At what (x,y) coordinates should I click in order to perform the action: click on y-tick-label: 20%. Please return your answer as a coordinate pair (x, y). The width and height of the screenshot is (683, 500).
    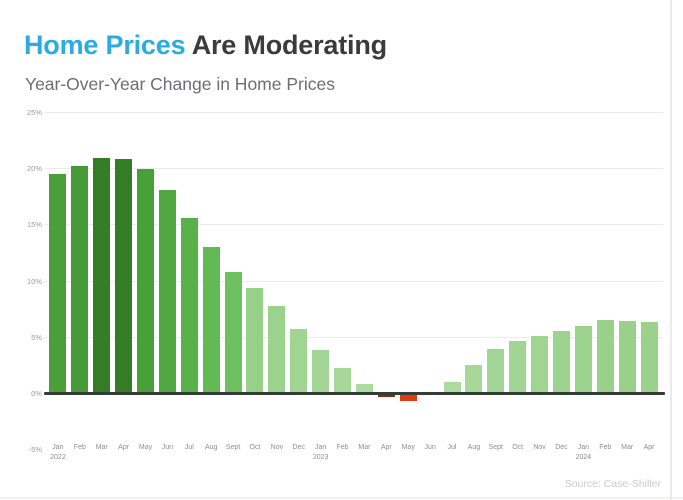
    Looking at the image, I should click on (34, 169).